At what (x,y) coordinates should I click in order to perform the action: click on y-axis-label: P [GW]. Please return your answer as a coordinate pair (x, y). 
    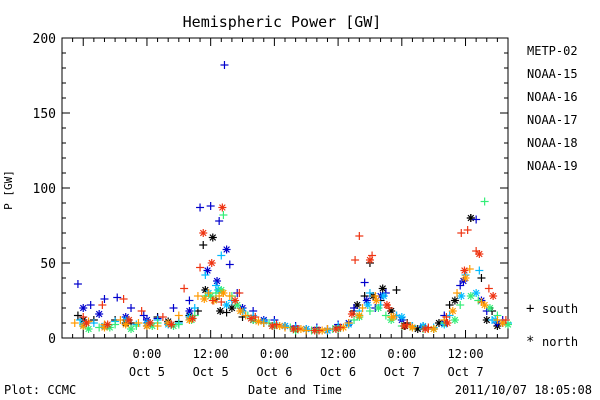
    Looking at the image, I should click on (8, 190).